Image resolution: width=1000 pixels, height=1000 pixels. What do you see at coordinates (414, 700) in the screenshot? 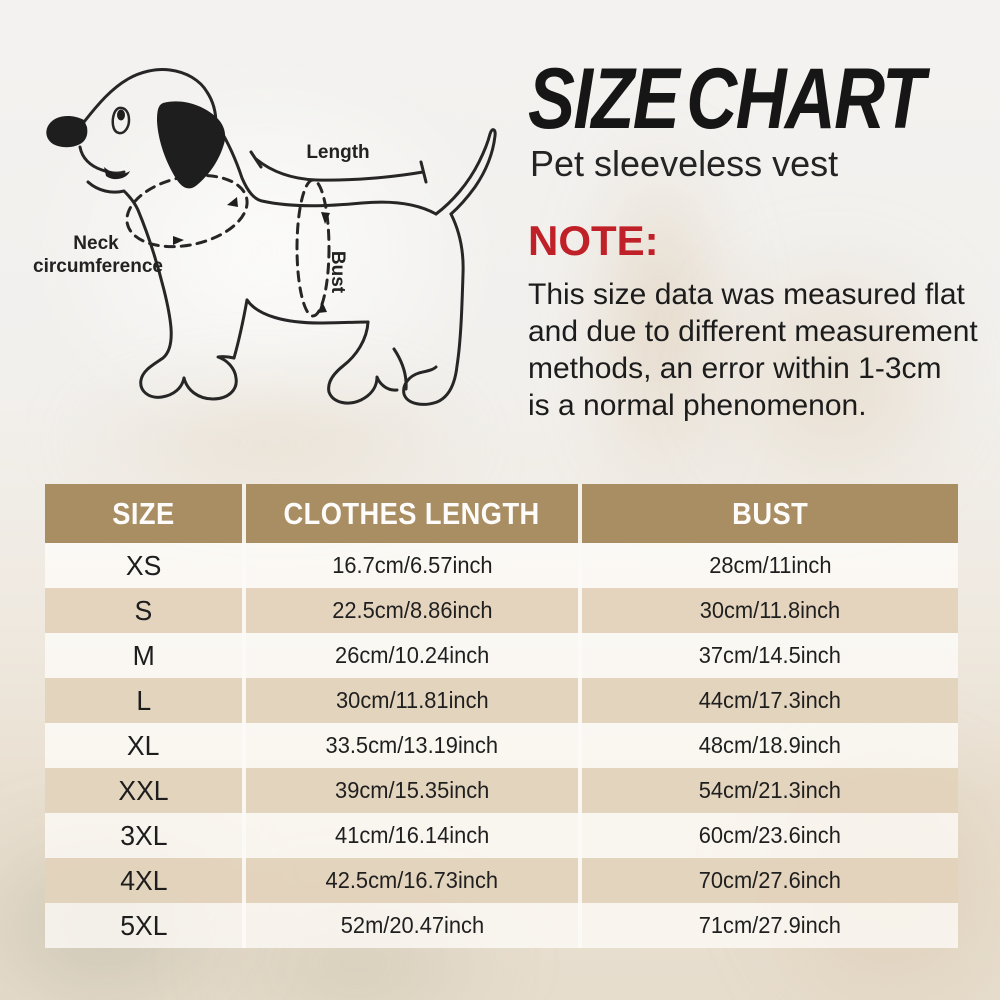
I see `clothes-length-cell: 30cm/11.81inch` at bounding box center [414, 700].